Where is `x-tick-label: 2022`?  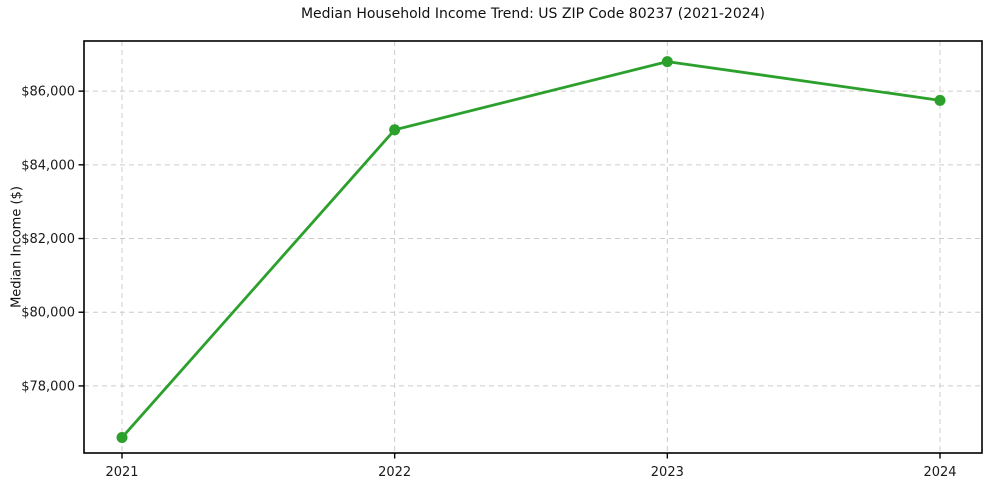 x-tick-label: 2022 is located at coordinates (394, 472).